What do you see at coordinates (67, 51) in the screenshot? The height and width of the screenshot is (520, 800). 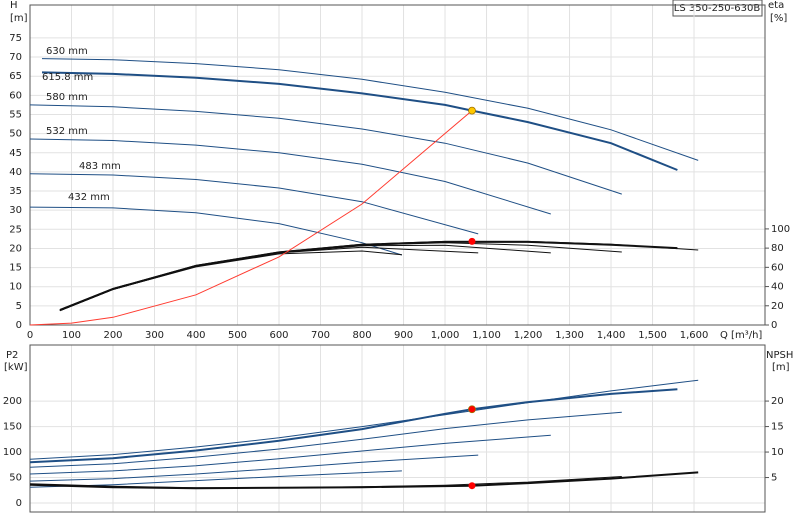 I see `curve-label: 630 mm` at bounding box center [67, 51].